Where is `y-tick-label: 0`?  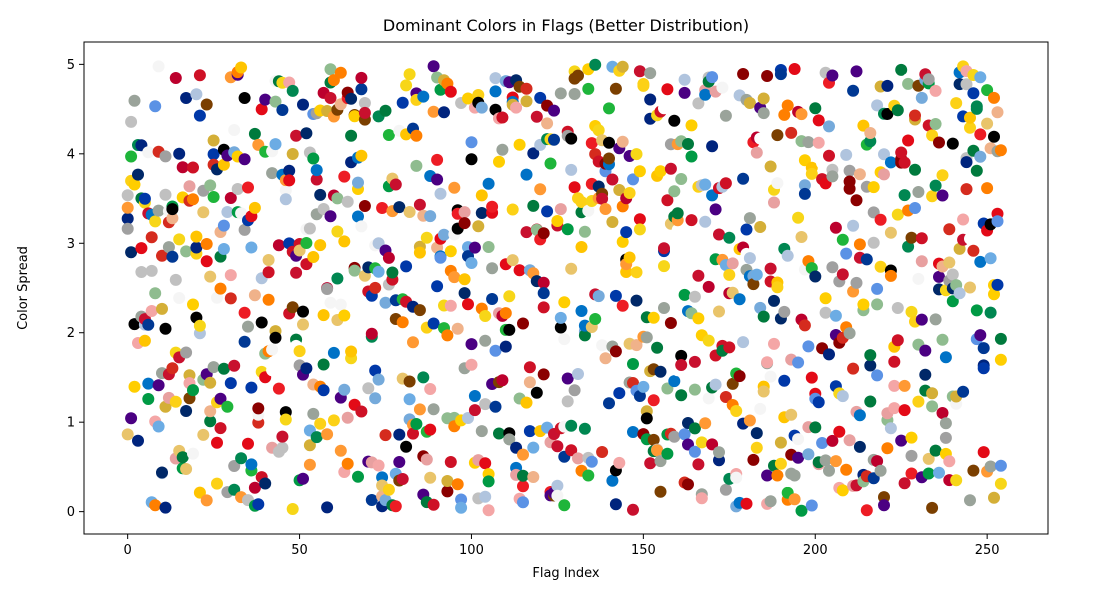
y-tick-label: 0 is located at coordinates (71, 512).